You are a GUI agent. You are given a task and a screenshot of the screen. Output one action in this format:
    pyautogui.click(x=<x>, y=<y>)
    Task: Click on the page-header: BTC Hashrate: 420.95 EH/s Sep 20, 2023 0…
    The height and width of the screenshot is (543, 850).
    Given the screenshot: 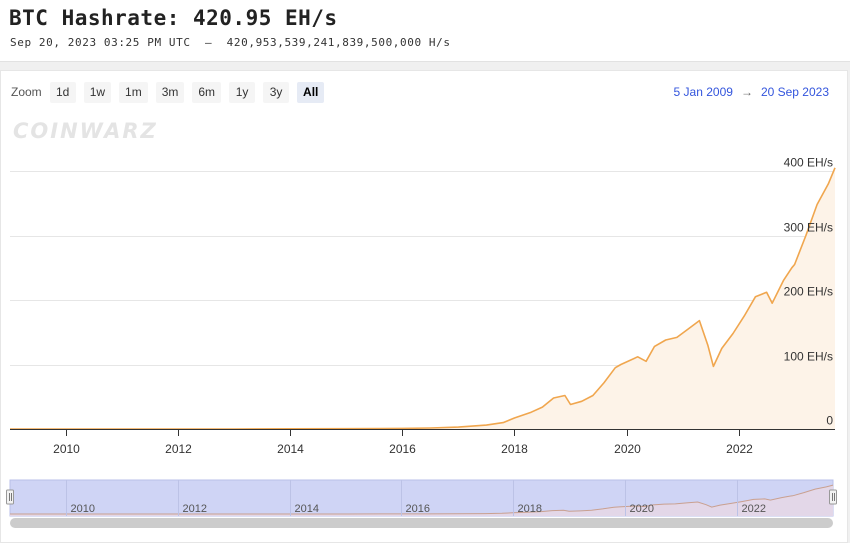 What is the action you would take?
    pyautogui.click(x=425, y=31)
    